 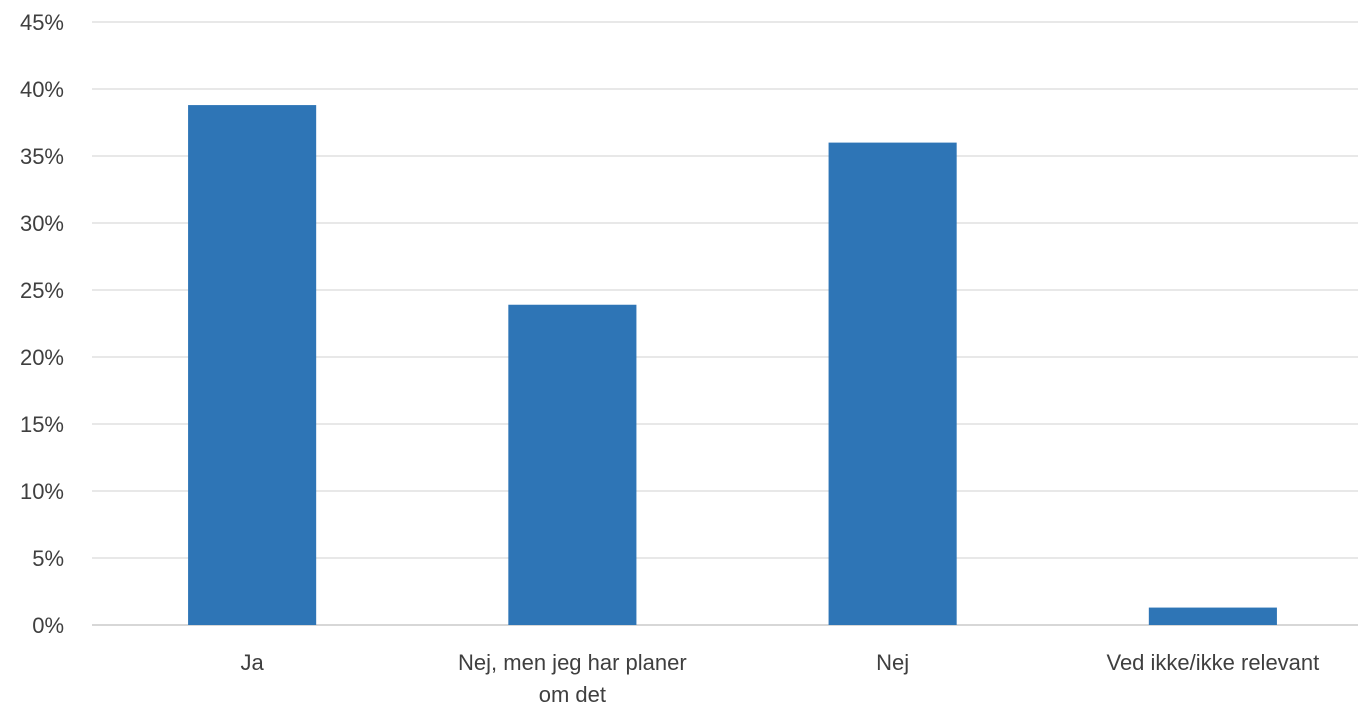 I want to click on y-tick-label: 30%, so click(x=42, y=223).